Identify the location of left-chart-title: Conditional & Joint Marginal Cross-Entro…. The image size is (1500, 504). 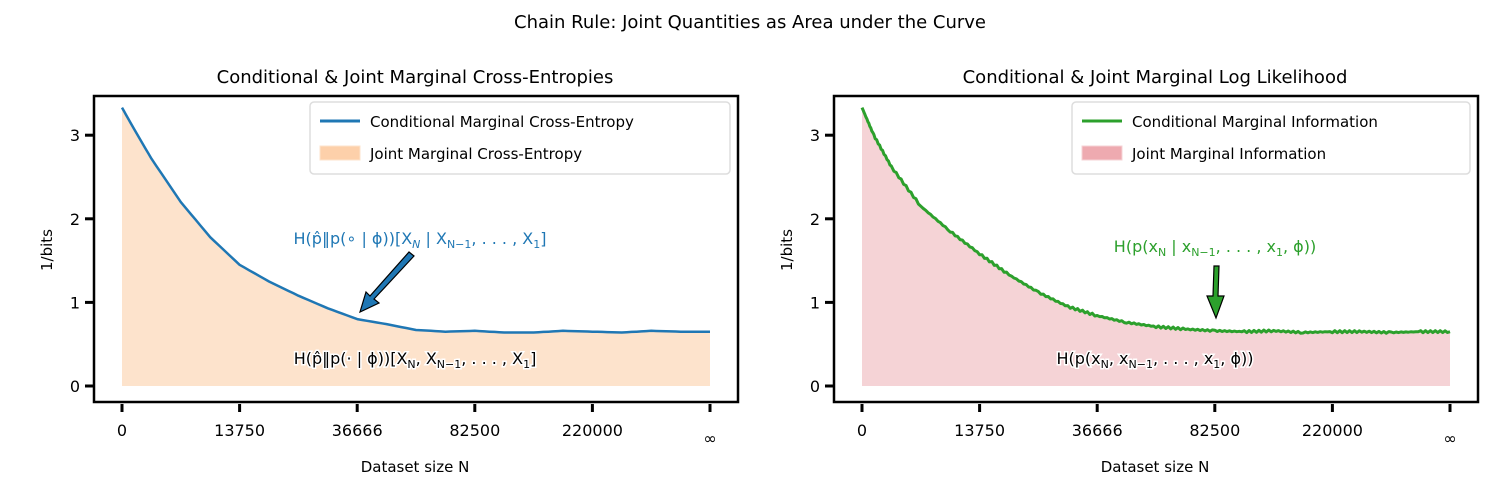
(415, 77).